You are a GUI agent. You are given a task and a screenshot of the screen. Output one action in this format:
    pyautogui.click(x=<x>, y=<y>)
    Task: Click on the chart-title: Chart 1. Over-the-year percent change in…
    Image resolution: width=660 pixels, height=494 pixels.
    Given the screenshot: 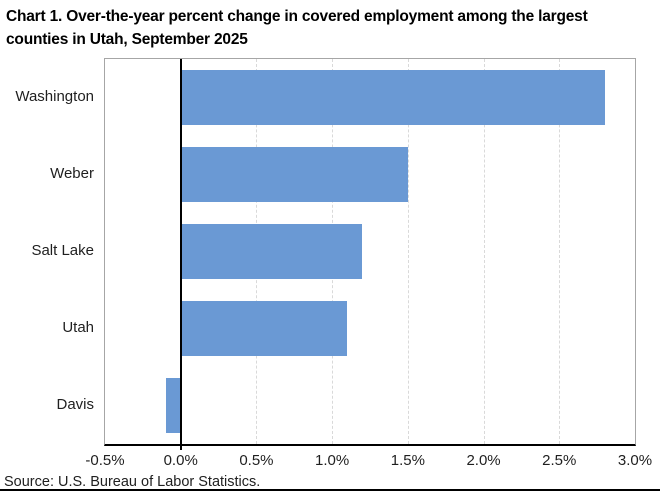 What is the action you would take?
    pyautogui.click(x=297, y=28)
    